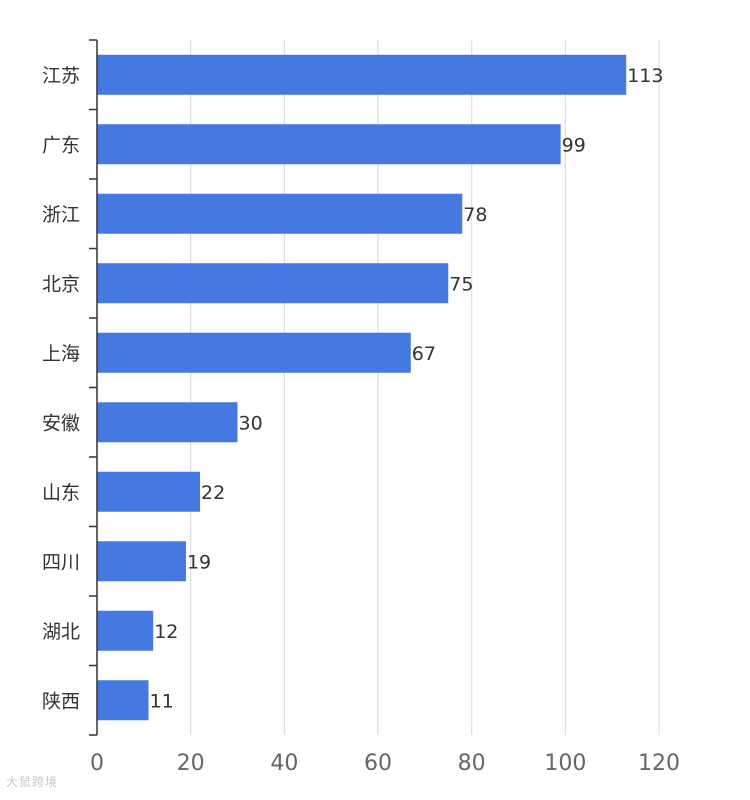 The image size is (750, 800). I want to click on value-label-5: 30, so click(251, 423).